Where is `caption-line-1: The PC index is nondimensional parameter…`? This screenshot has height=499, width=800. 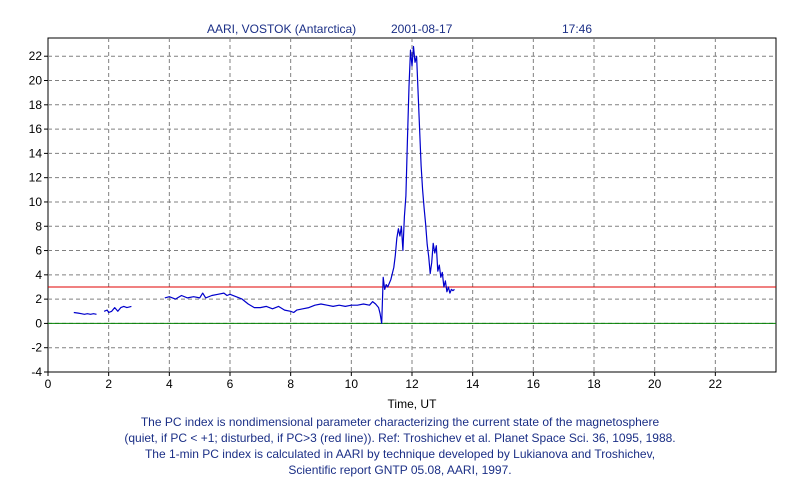
caption-line-1: The PC index is nondimensional parameter… is located at coordinates (400, 422).